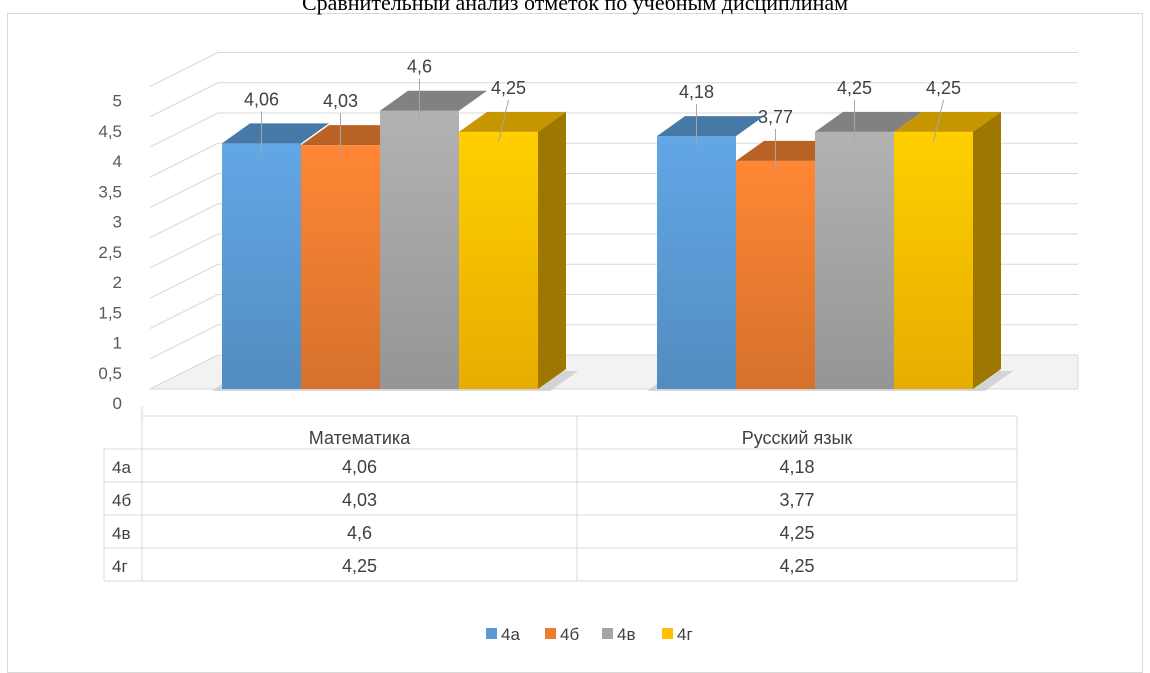  What do you see at coordinates (121, 533) in the screenshot?
I see `table-row-label: 4в` at bounding box center [121, 533].